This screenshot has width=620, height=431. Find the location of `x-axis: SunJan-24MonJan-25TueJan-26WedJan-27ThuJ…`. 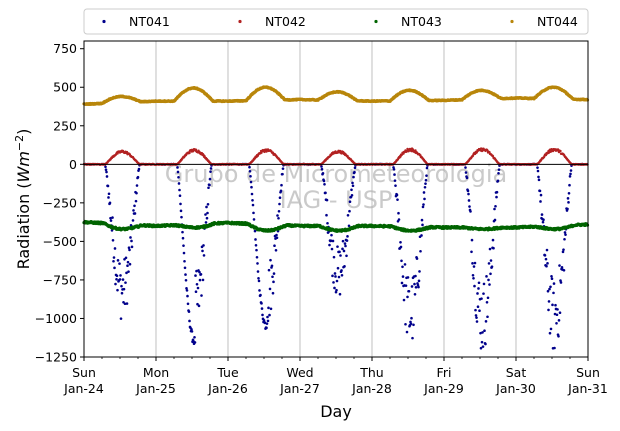

x-axis: SunJan-24MonJan-25TueJan-26WedJan-27ThuJ… is located at coordinates (335, 376).